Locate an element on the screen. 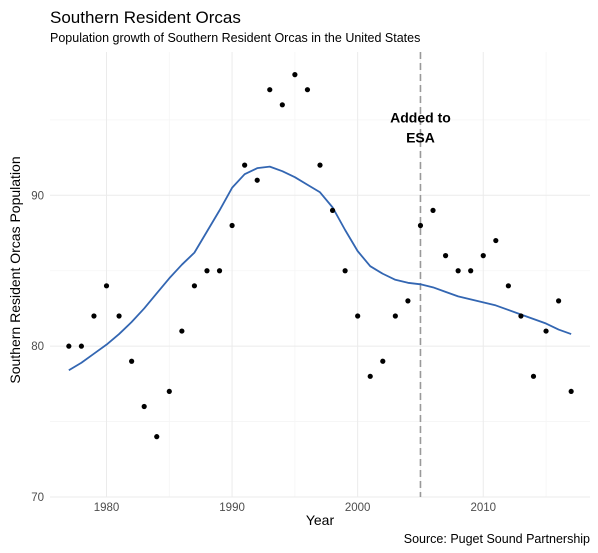 This screenshot has height=553, width=598. x-tick-label: 1990 is located at coordinates (232, 508).